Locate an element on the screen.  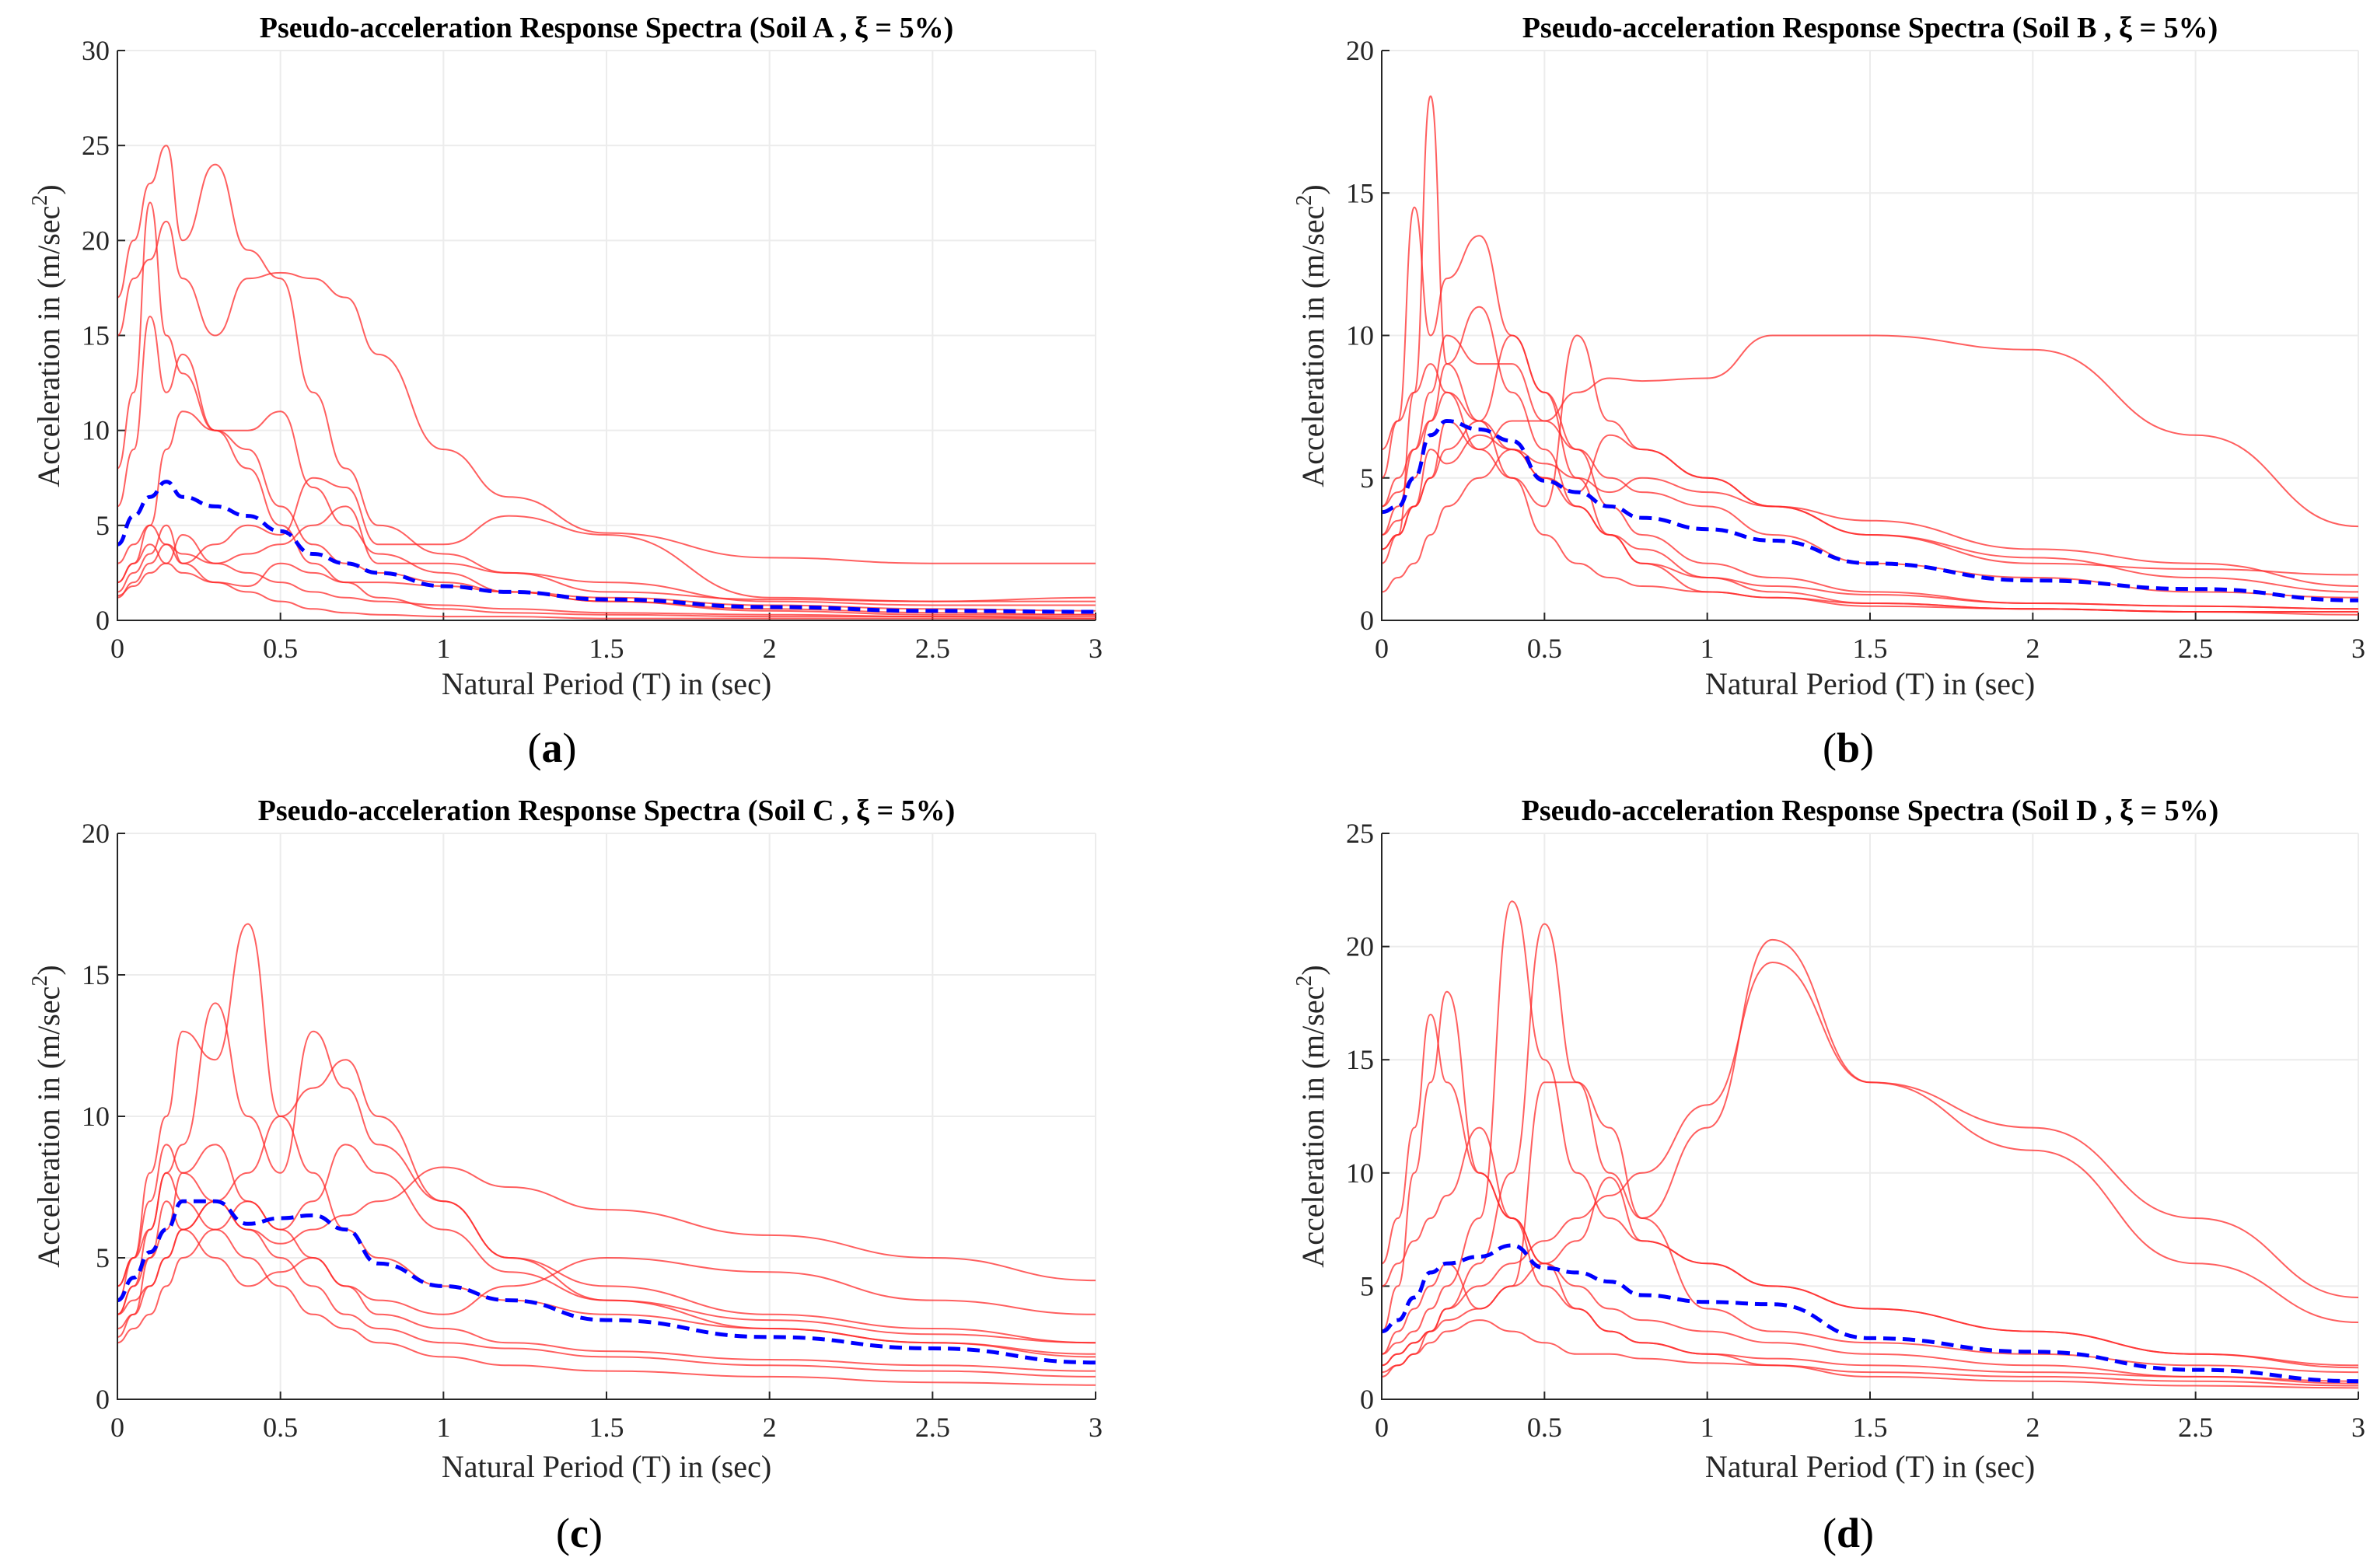
y-tick-label: 30 is located at coordinates (96, 50).